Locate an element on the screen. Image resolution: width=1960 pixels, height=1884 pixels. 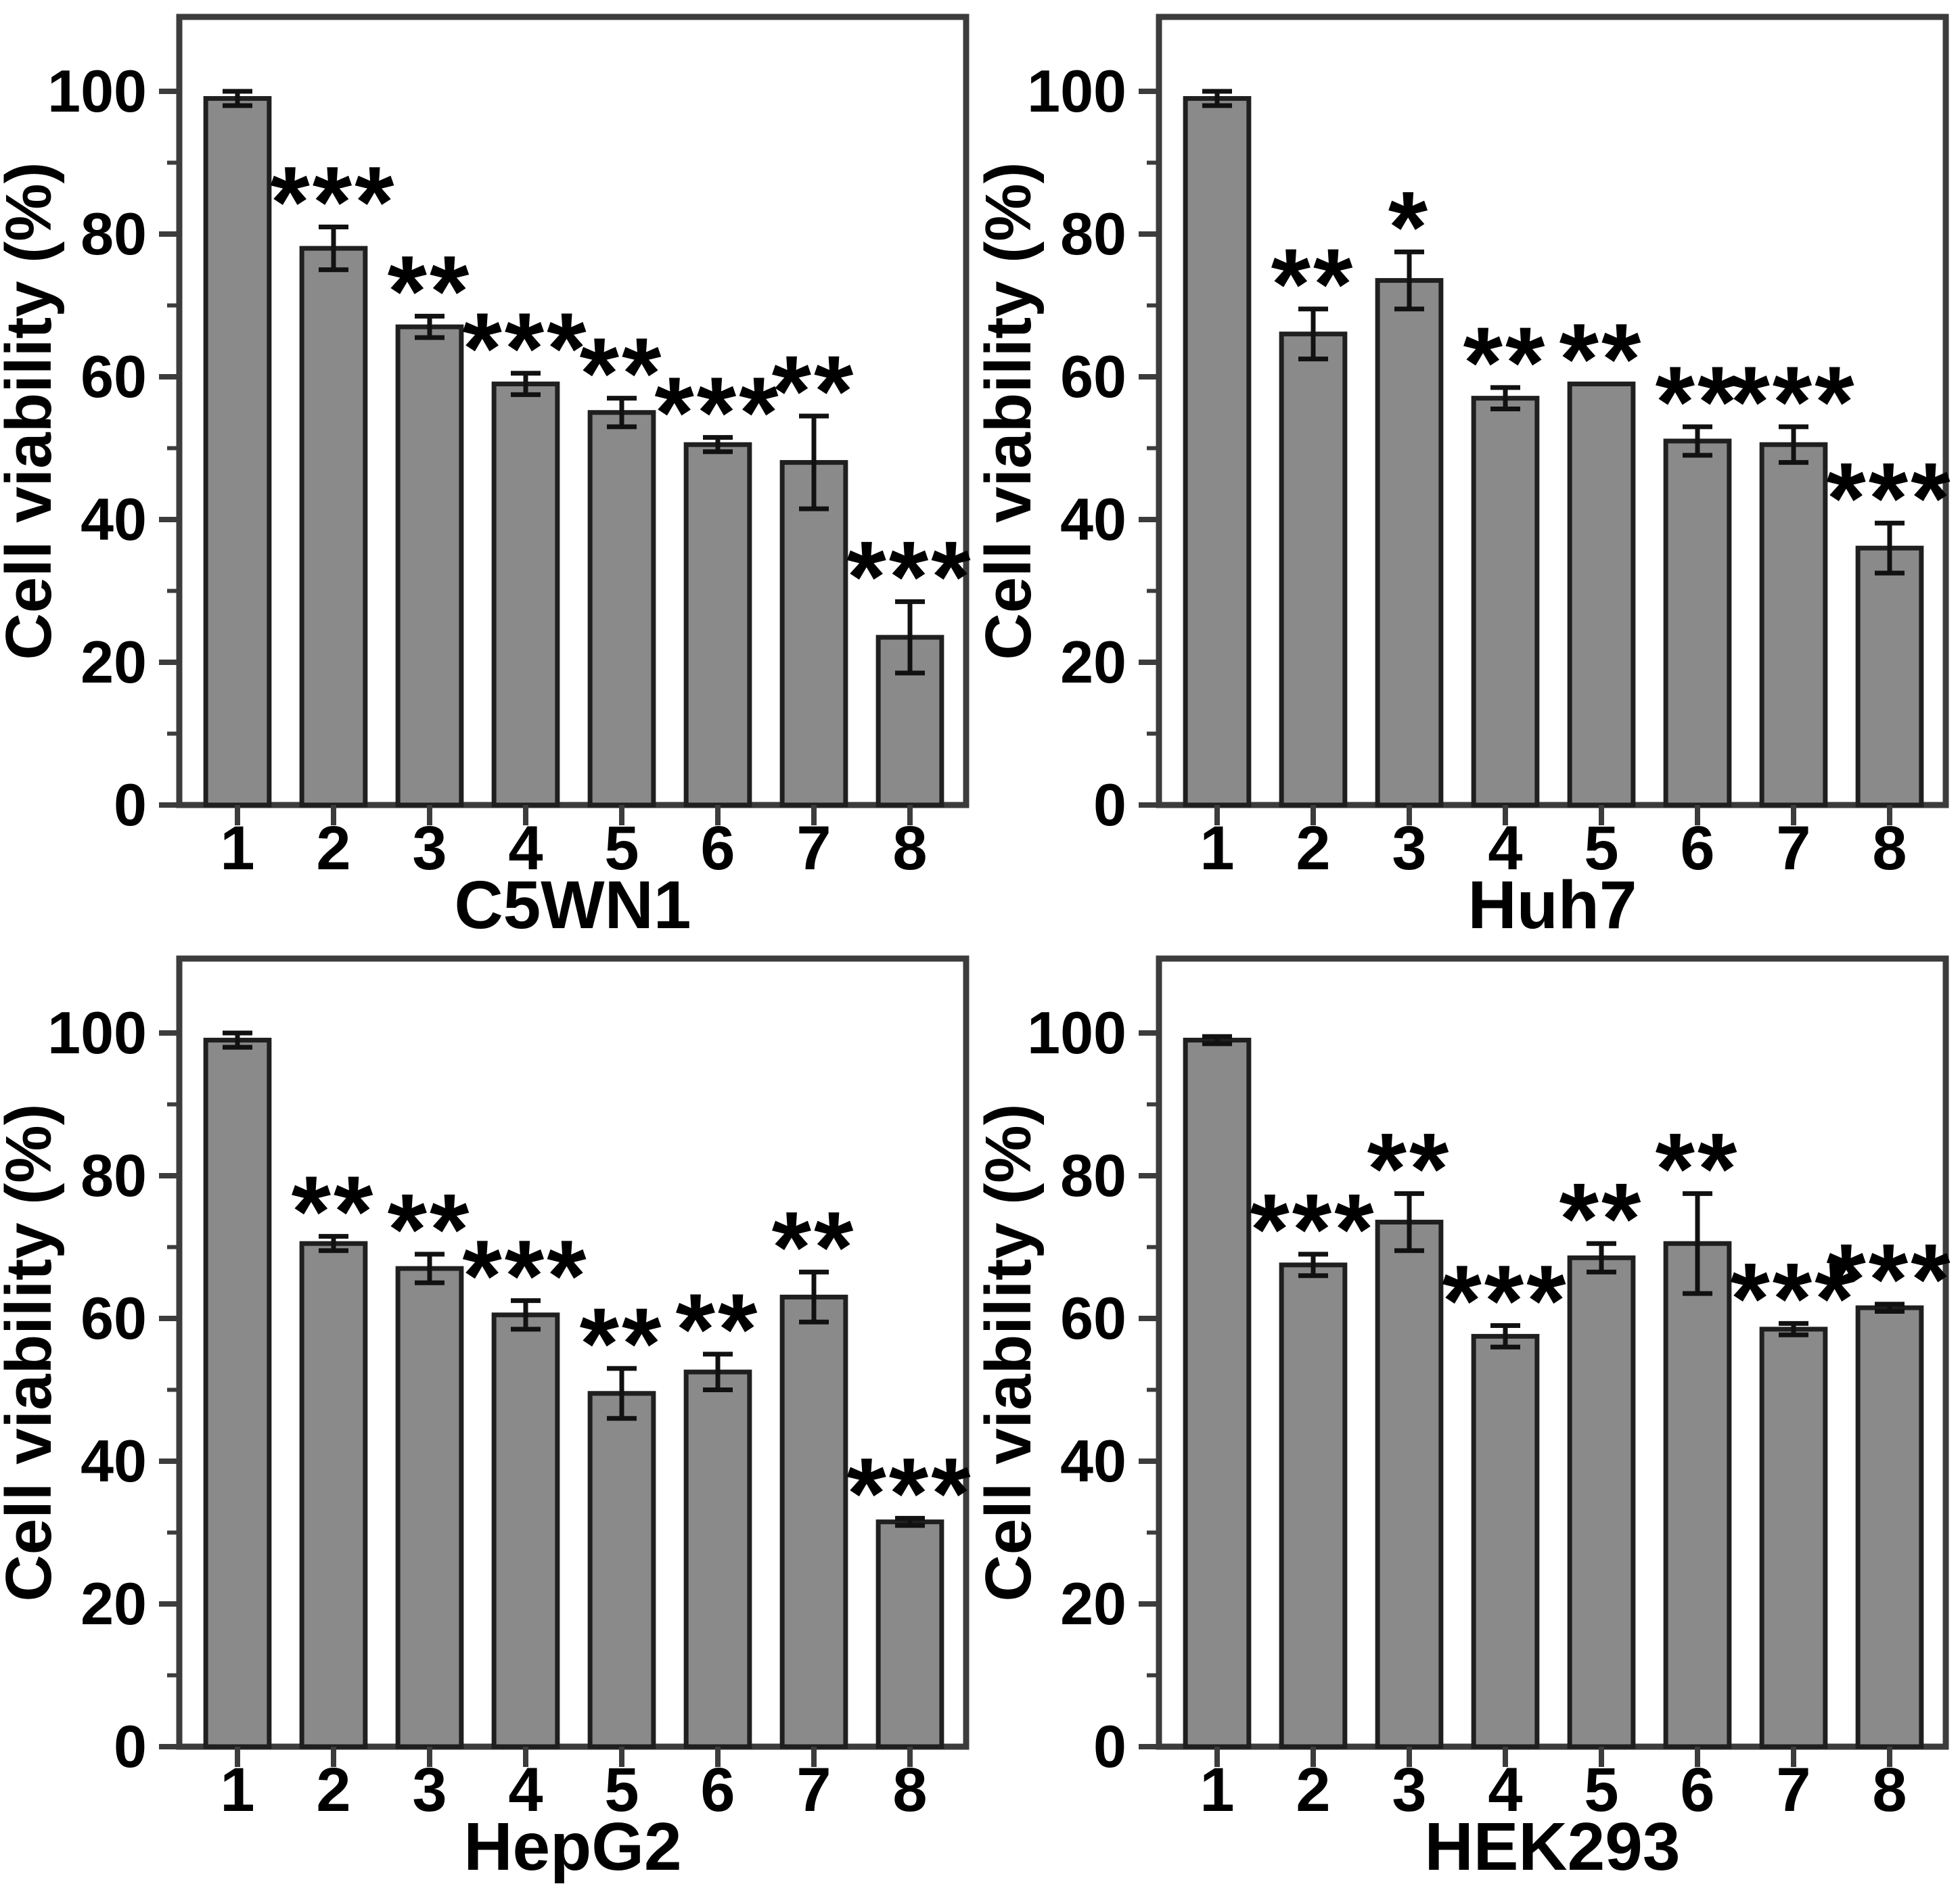
y-tick-label: 60 is located at coordinates (114, 376).